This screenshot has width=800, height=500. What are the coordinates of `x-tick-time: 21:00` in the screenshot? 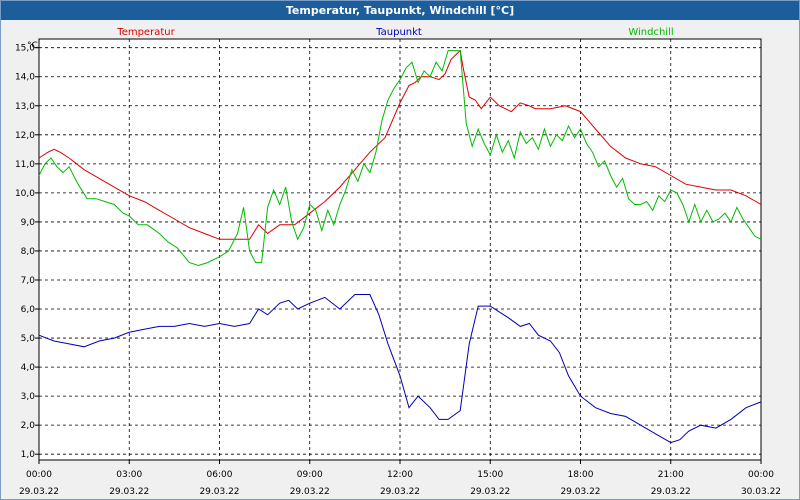 It's located at (671, 475).